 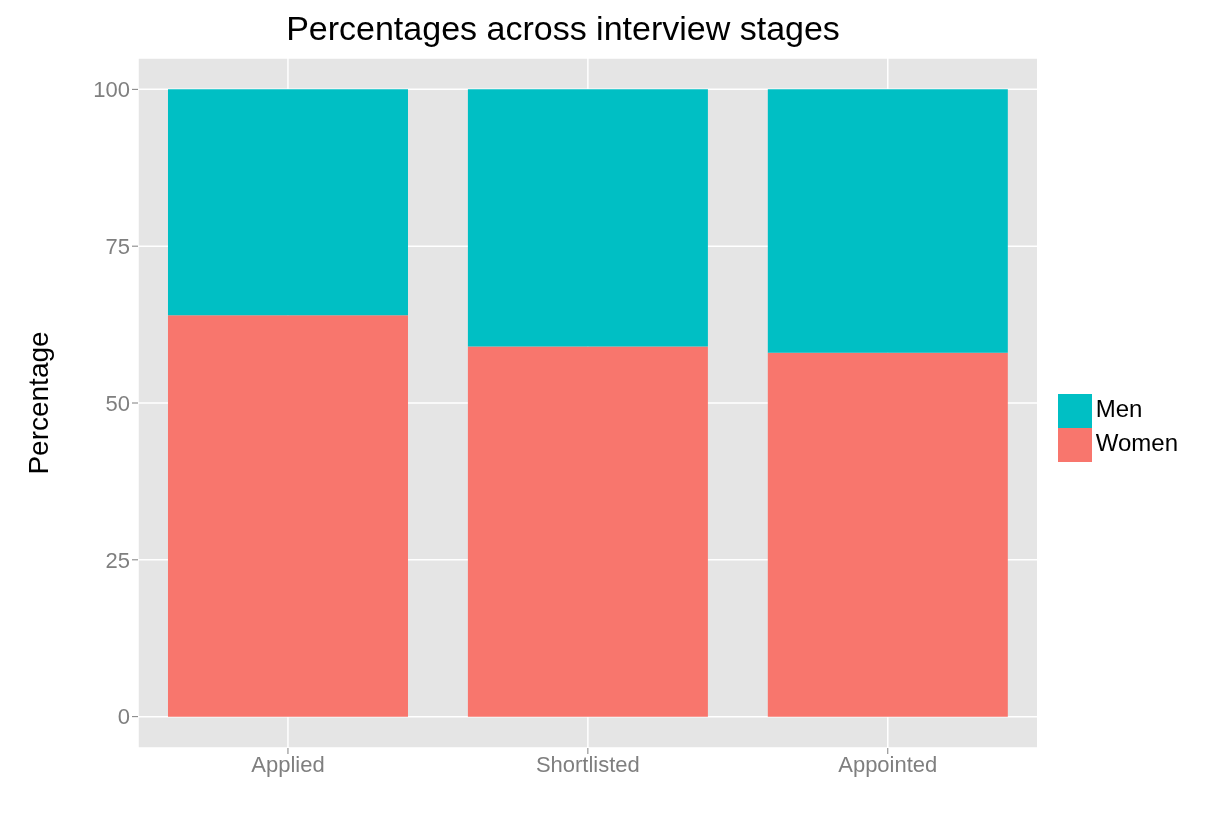 I want to click on x-tick-label: Applied, so click(x=288, y=764).